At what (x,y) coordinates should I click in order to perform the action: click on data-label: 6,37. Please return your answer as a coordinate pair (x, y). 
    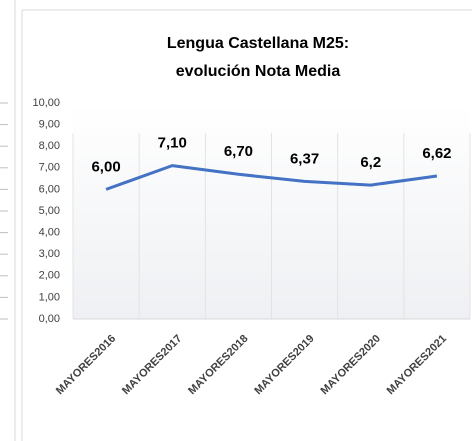
    Looking at the image, I should click on (304, 158).